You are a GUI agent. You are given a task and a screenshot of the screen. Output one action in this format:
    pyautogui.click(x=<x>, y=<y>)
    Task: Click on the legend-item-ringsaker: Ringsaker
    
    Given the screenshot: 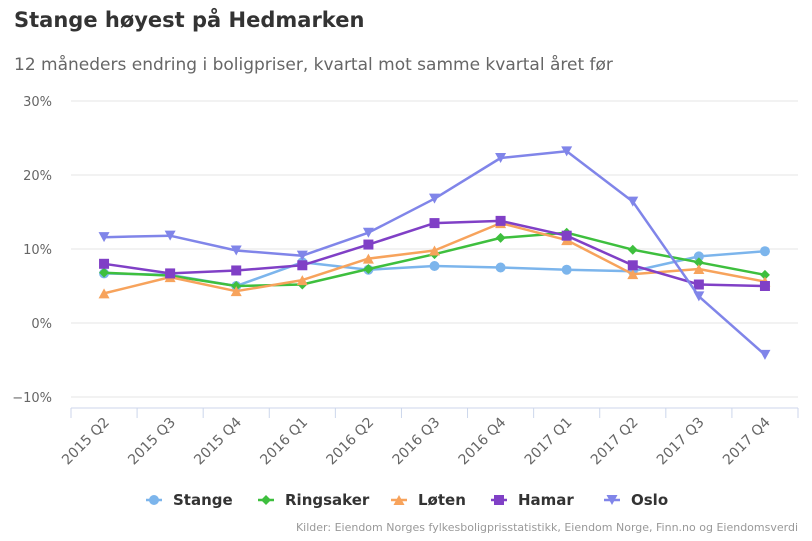 What is the action you would take?
    pyautogui.click(x=314, y=500)
    